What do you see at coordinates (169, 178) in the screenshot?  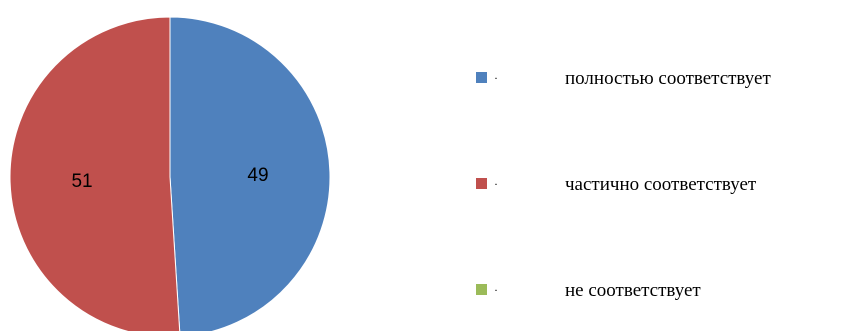 I see `pie-data-labels: 49 51` at bounding box center [169, 178].